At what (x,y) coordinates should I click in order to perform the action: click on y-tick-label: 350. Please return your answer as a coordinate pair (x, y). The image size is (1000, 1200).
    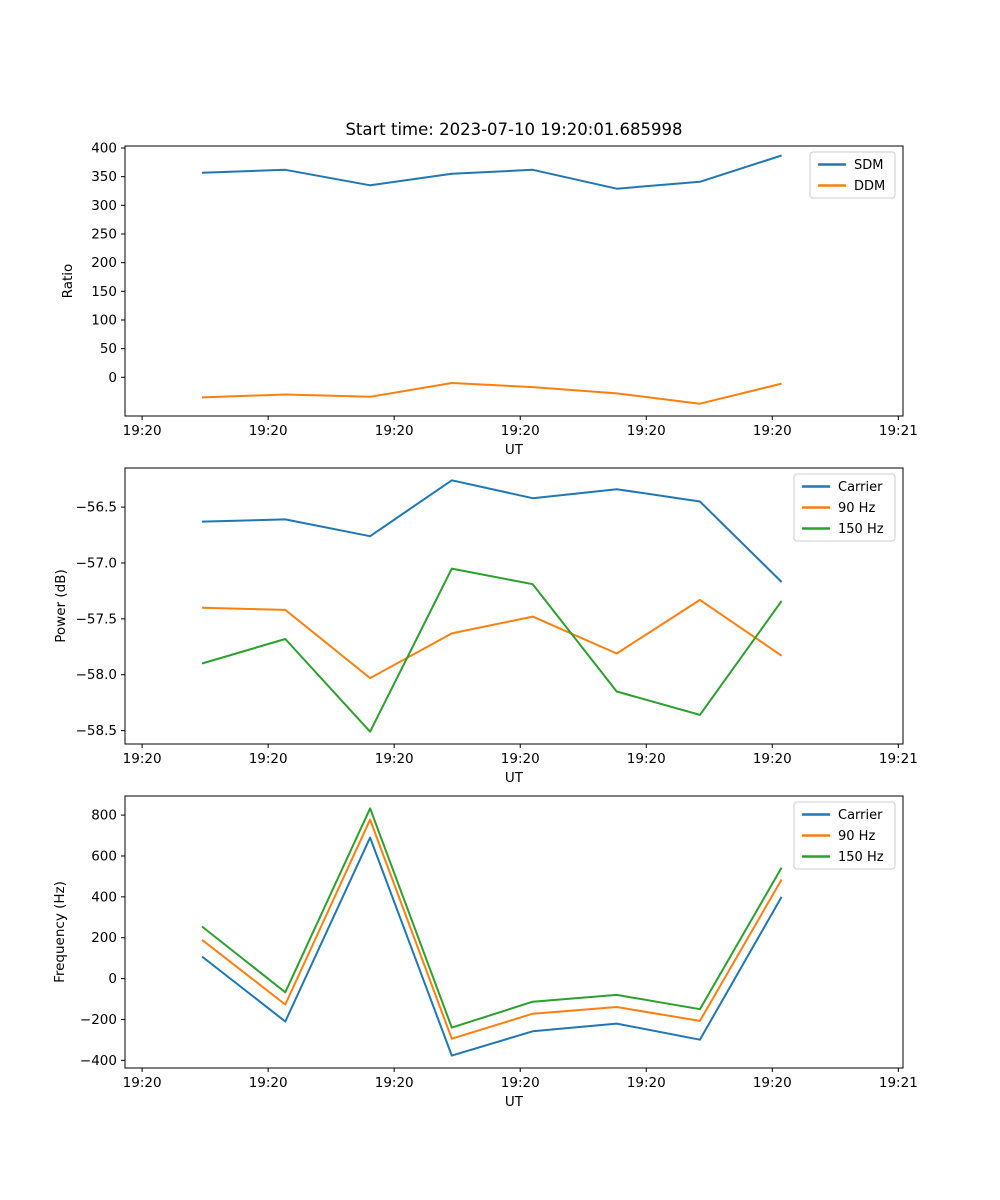
    Looking at the image, I should click on (104, 177).